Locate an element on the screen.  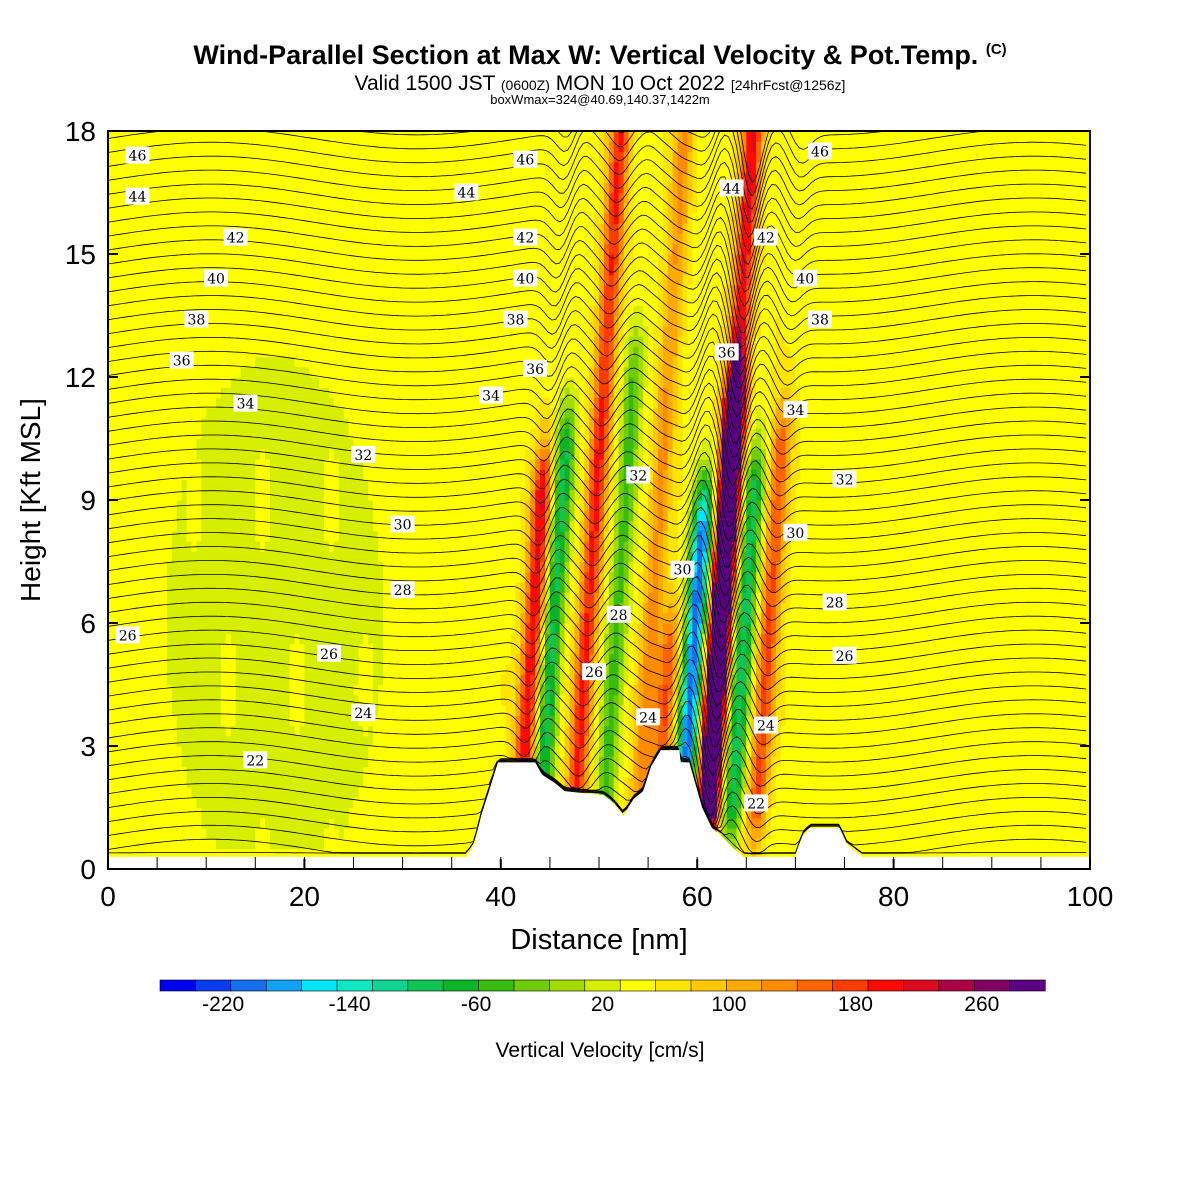
theta-label: 26 is located at coordinates (844, 655).